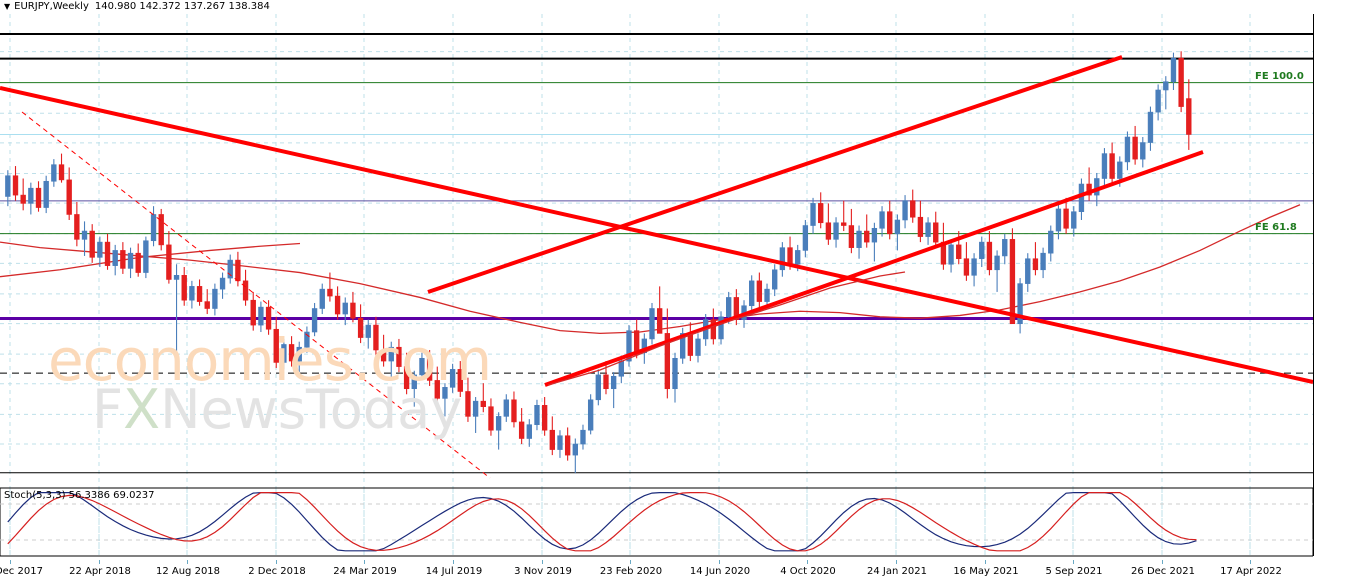 Image resolution: width=1362 pixels, height=584 pixels. I want to click on stochastic-legend: Stoch(5,3,3) 56.3386 69.0237, so click(79, 495).